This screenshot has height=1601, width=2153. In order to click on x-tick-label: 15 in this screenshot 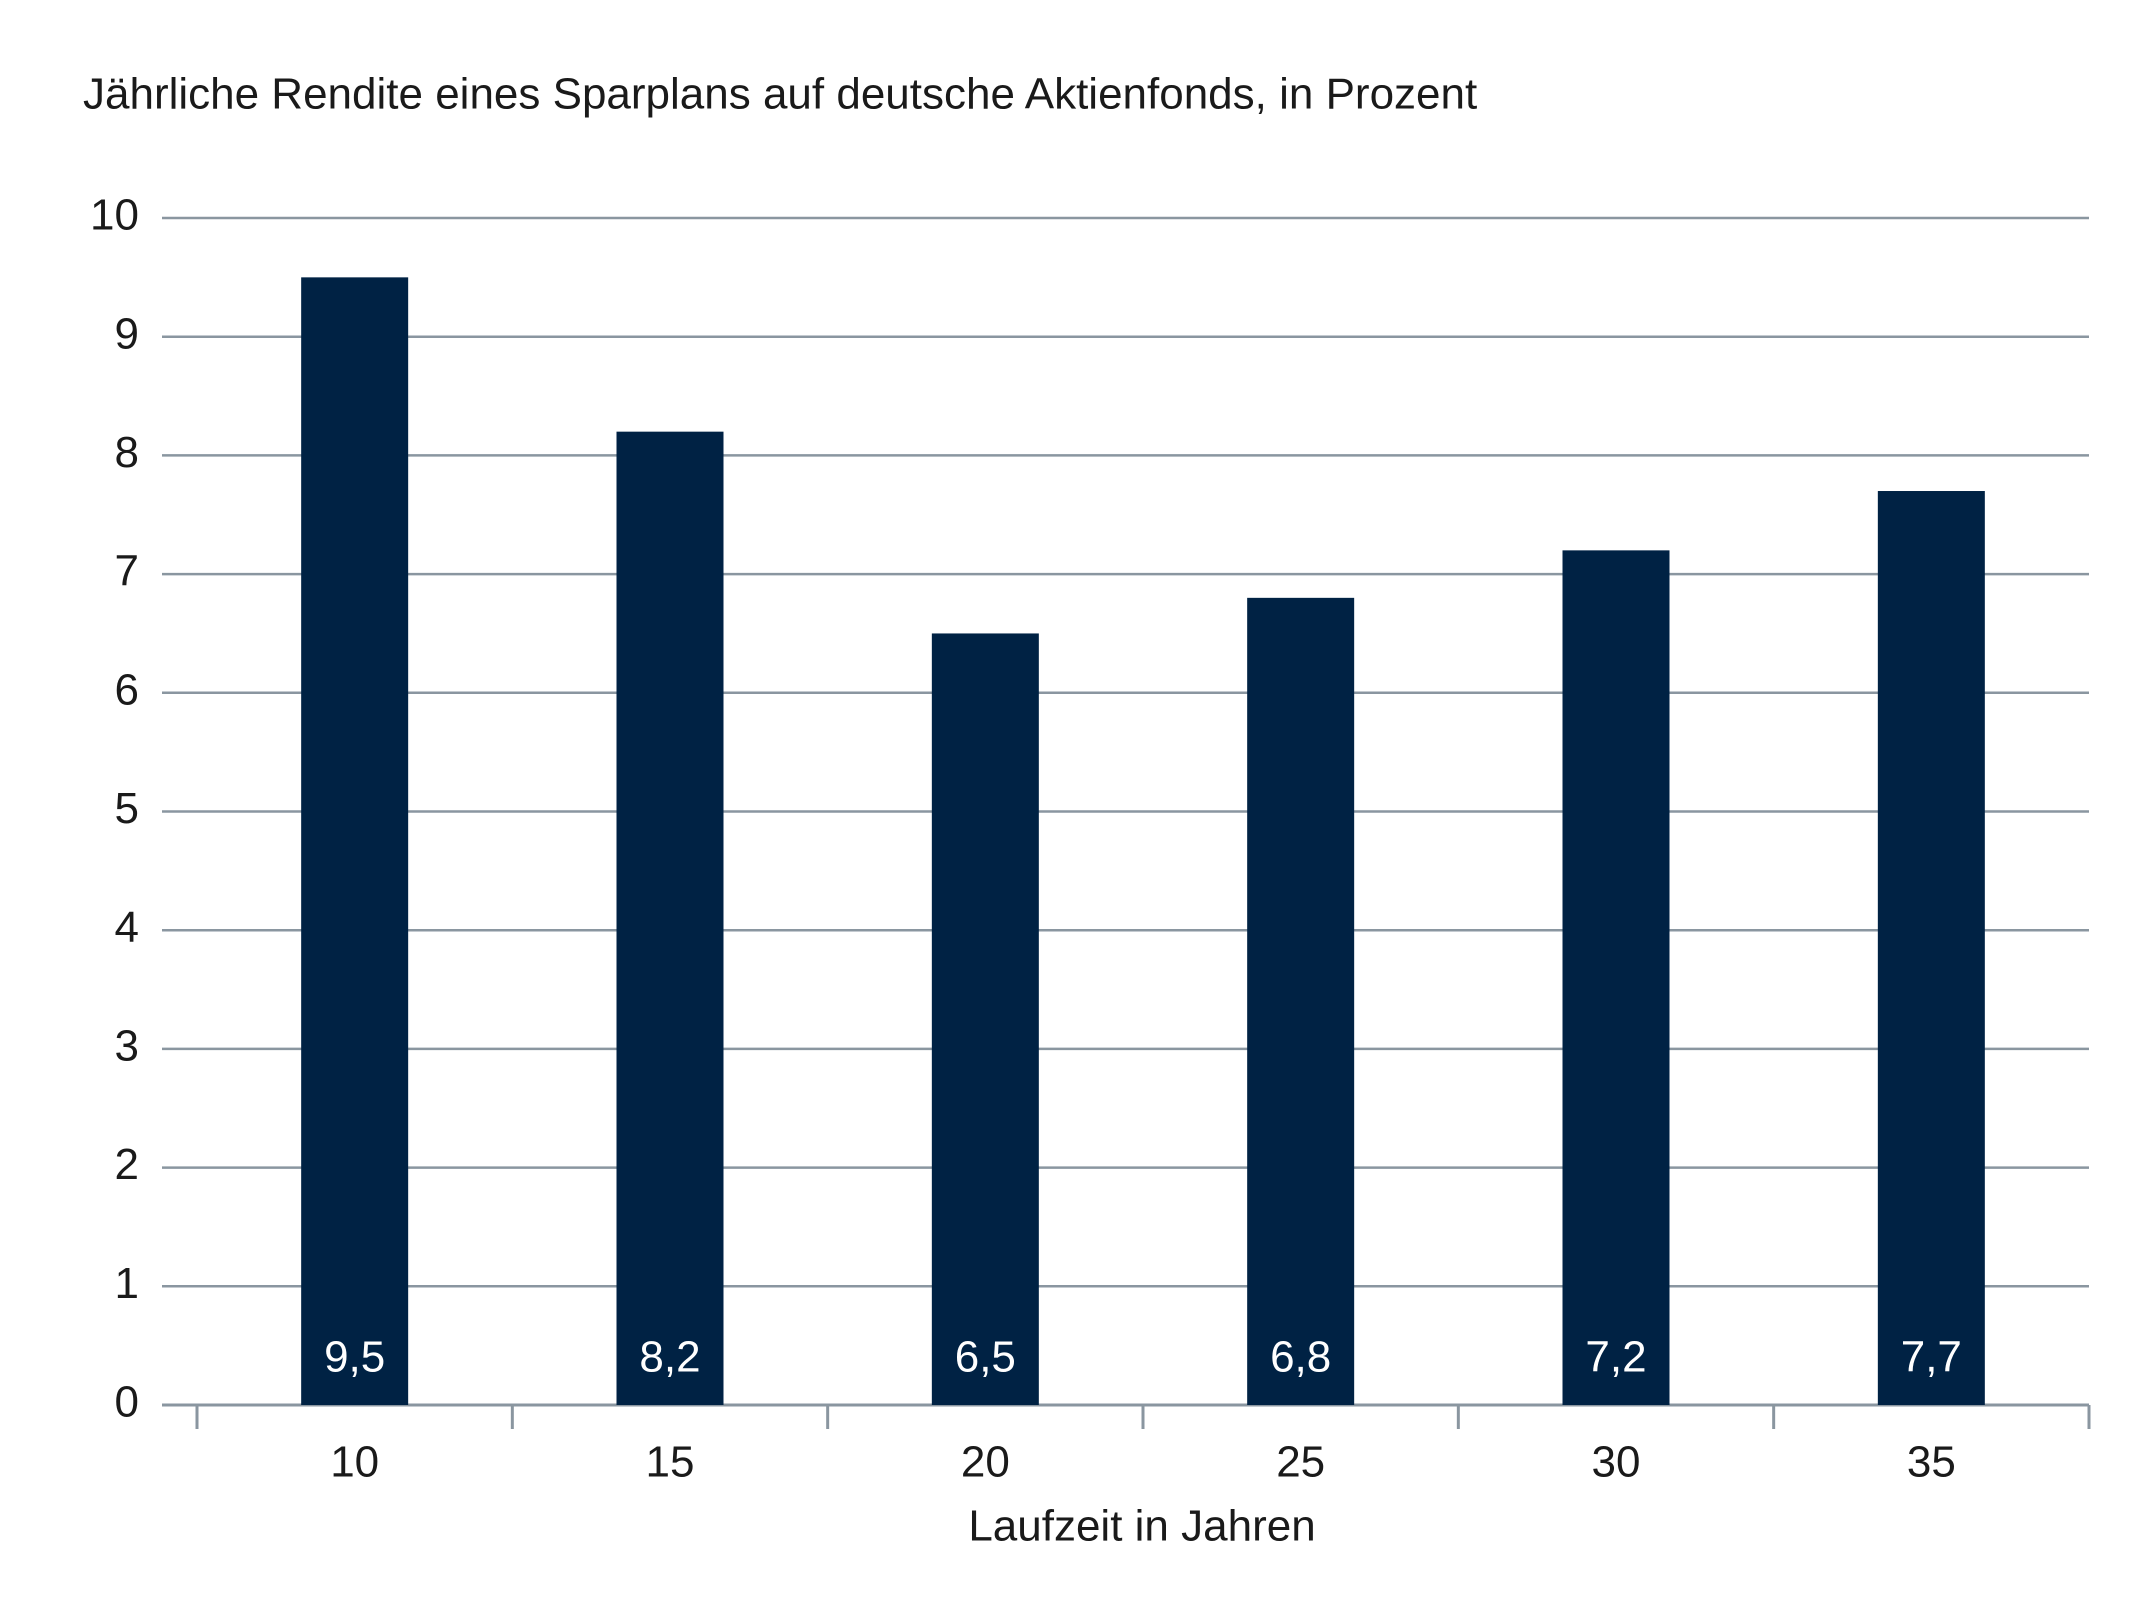, I will do `click(670, 1462)`.